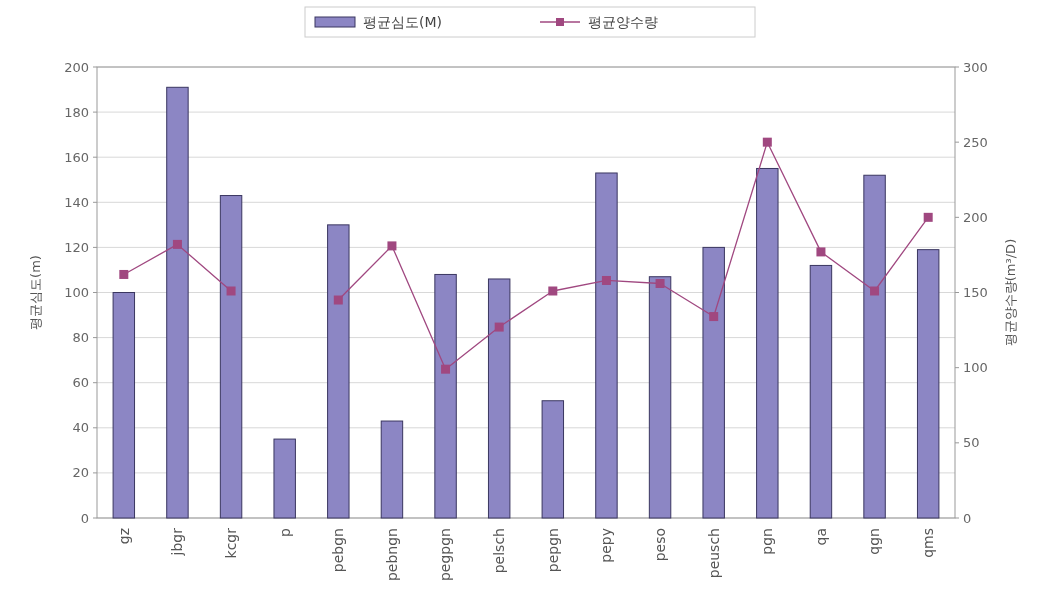 The width and height of the screenshot is (1063, 612). I want to click on y-tick-label: 200, so click(76, 67).